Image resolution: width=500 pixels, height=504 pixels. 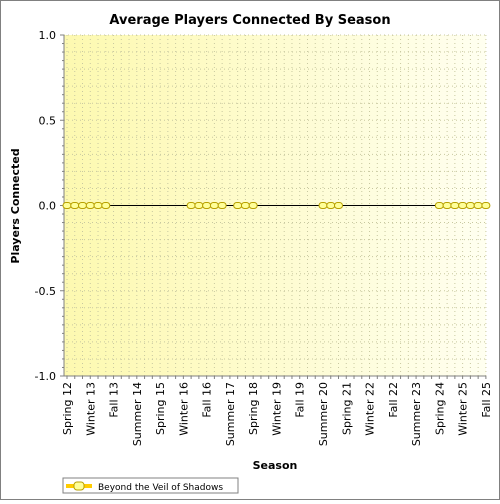 I want to click on x-tick-label: Fall 16, so click(x=207, y=400).